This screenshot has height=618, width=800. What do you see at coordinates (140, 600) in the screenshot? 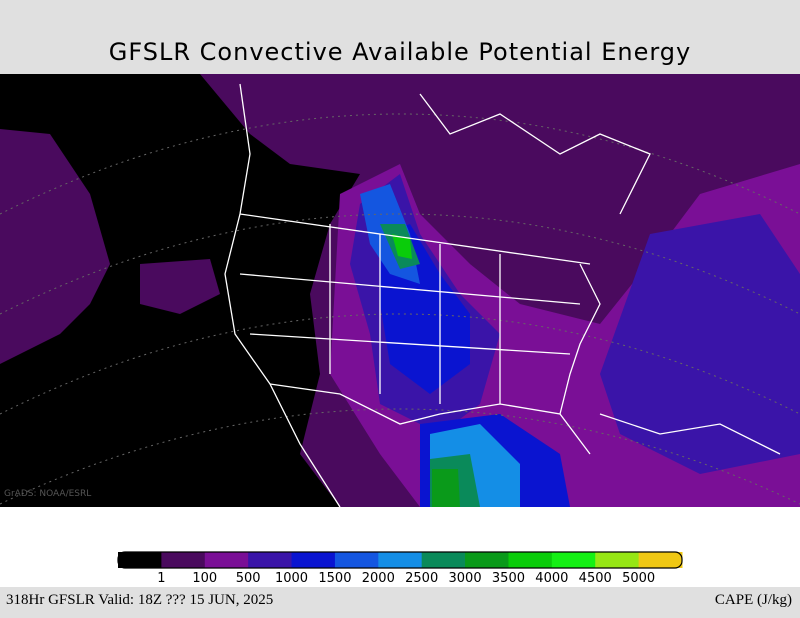
I see `footer-left: 318Hr GFSLR Valid: 18Z ??? 15 JUN, 2025` at bounding box center [140, 600].